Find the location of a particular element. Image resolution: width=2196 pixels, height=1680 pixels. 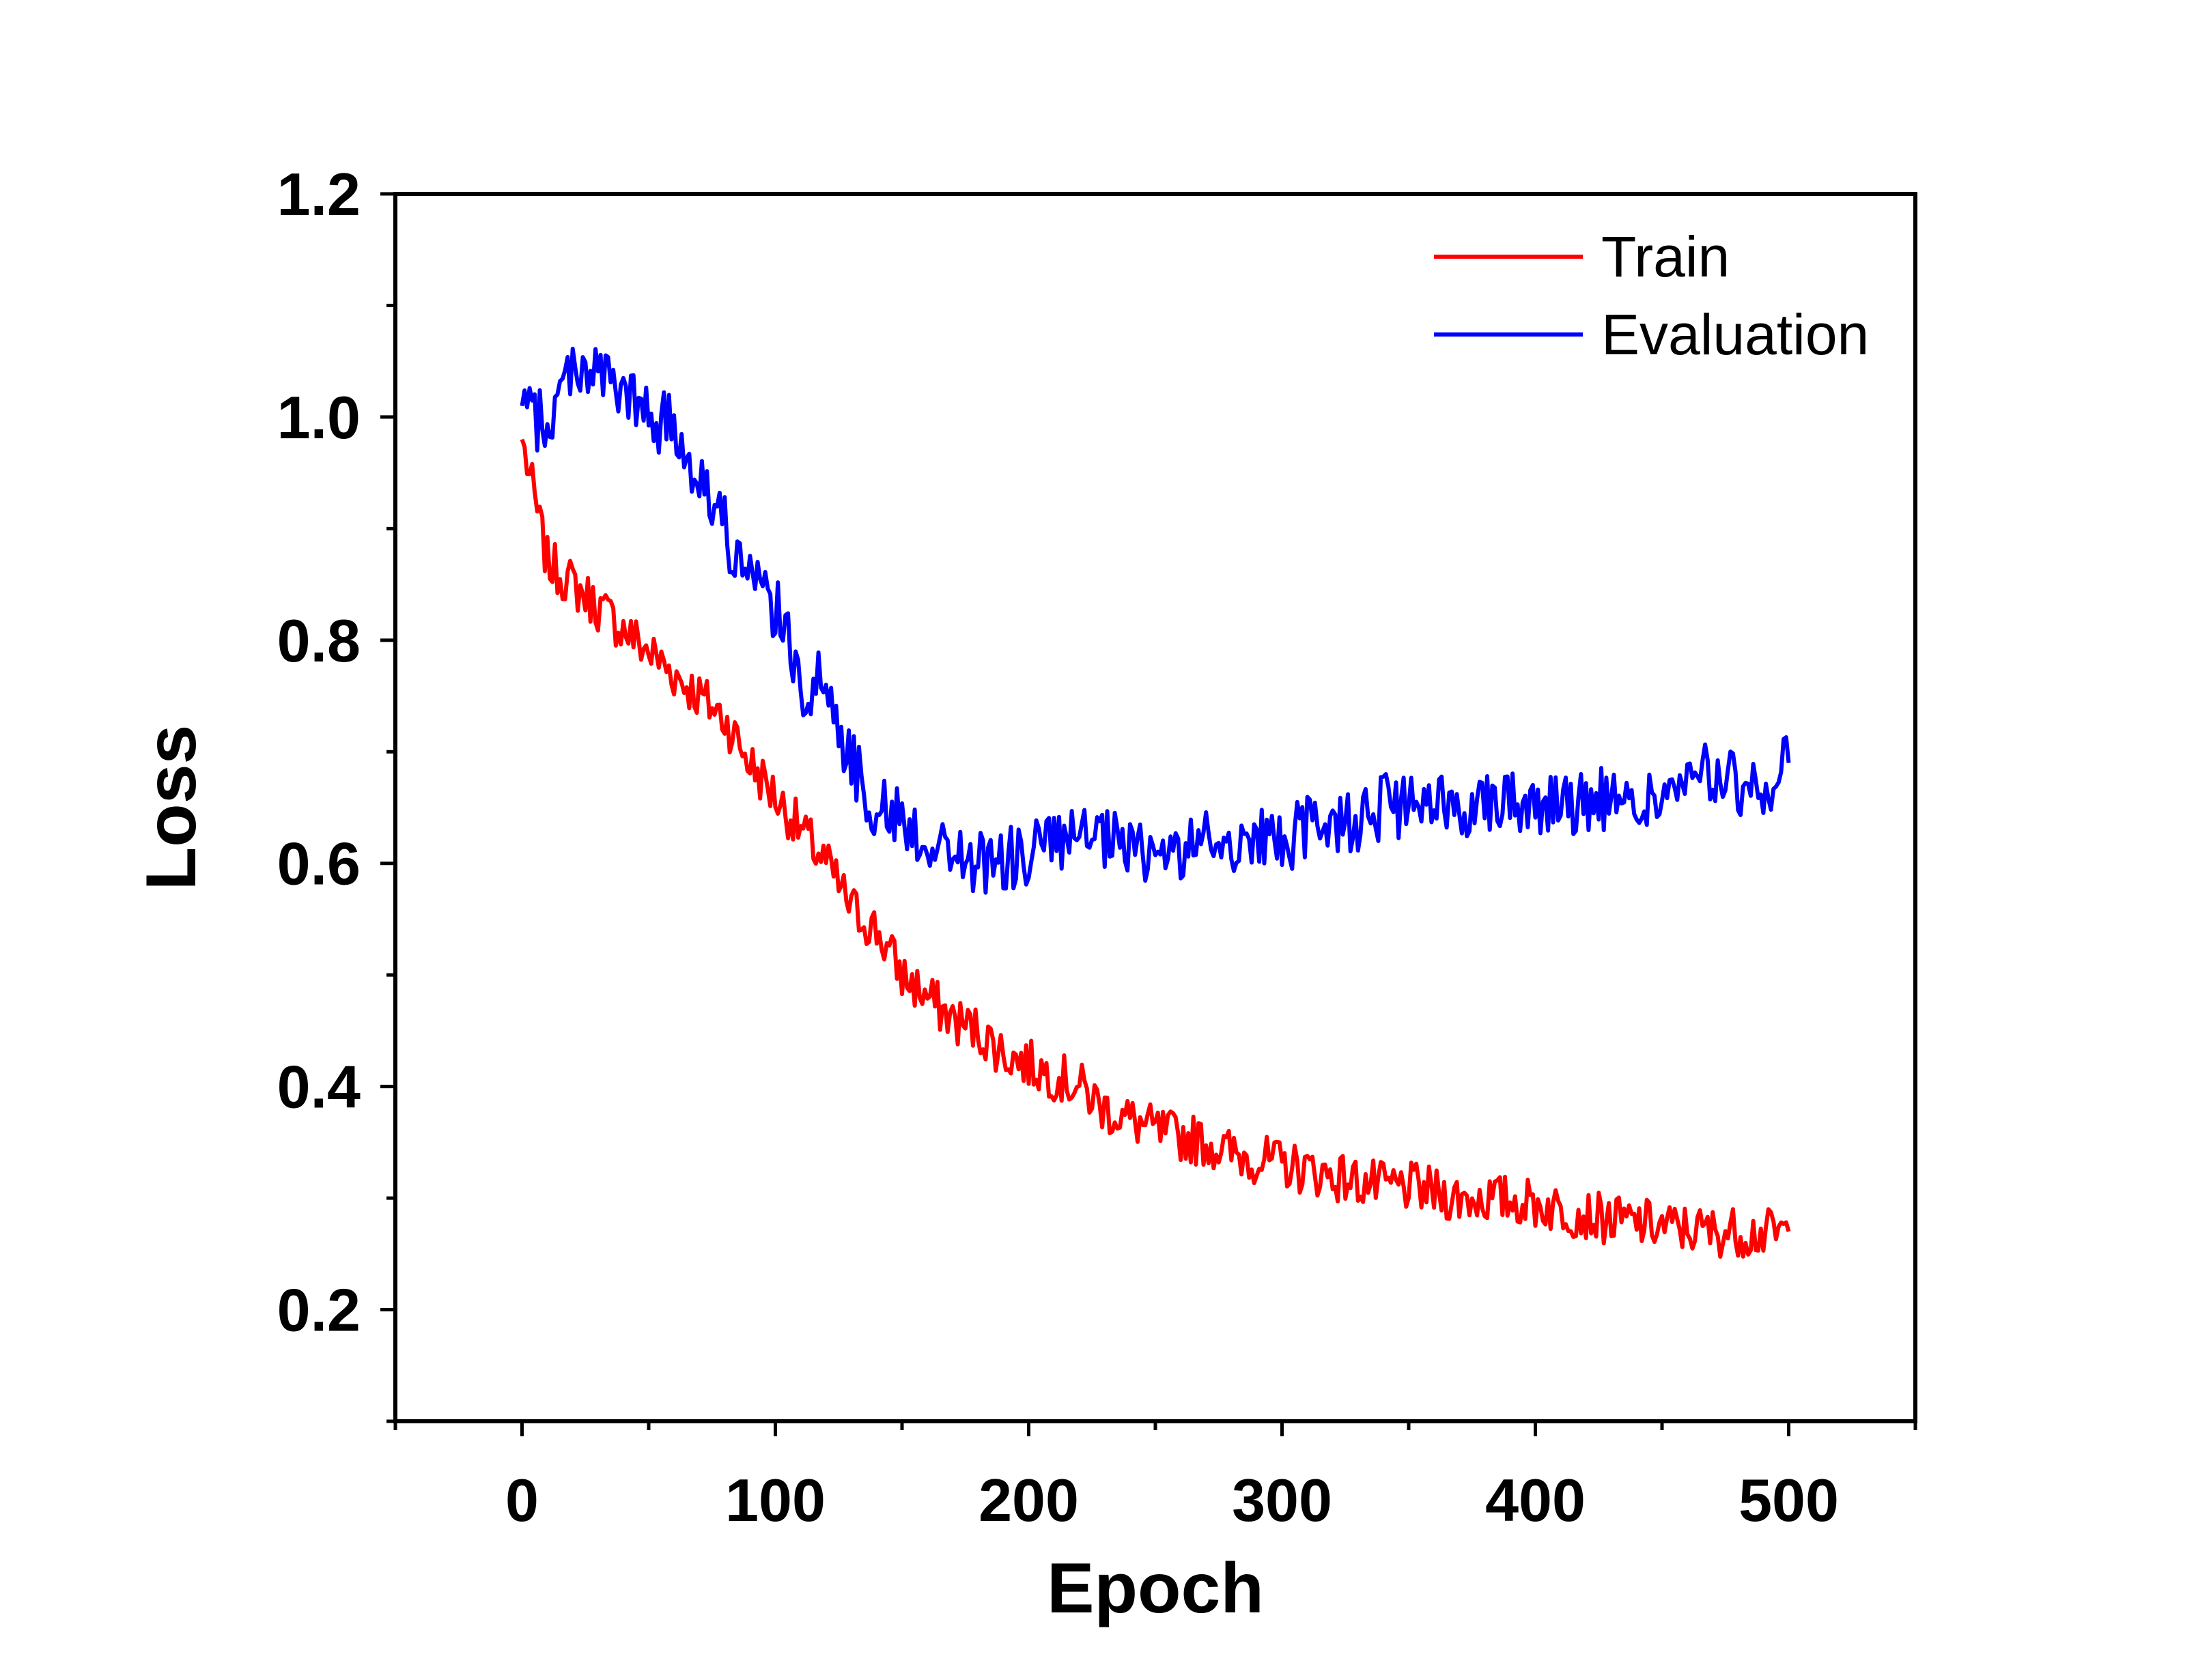

x-tick-label: 200 is located at coordinates (1029, 1500).